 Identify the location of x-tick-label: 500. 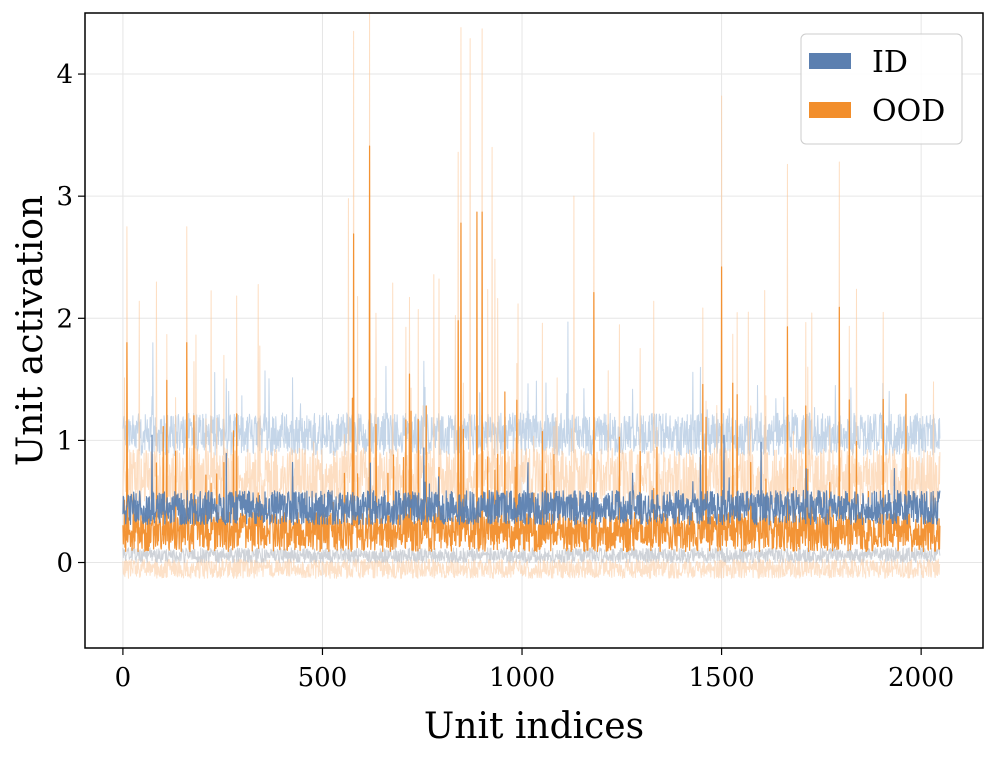
(323, 678).